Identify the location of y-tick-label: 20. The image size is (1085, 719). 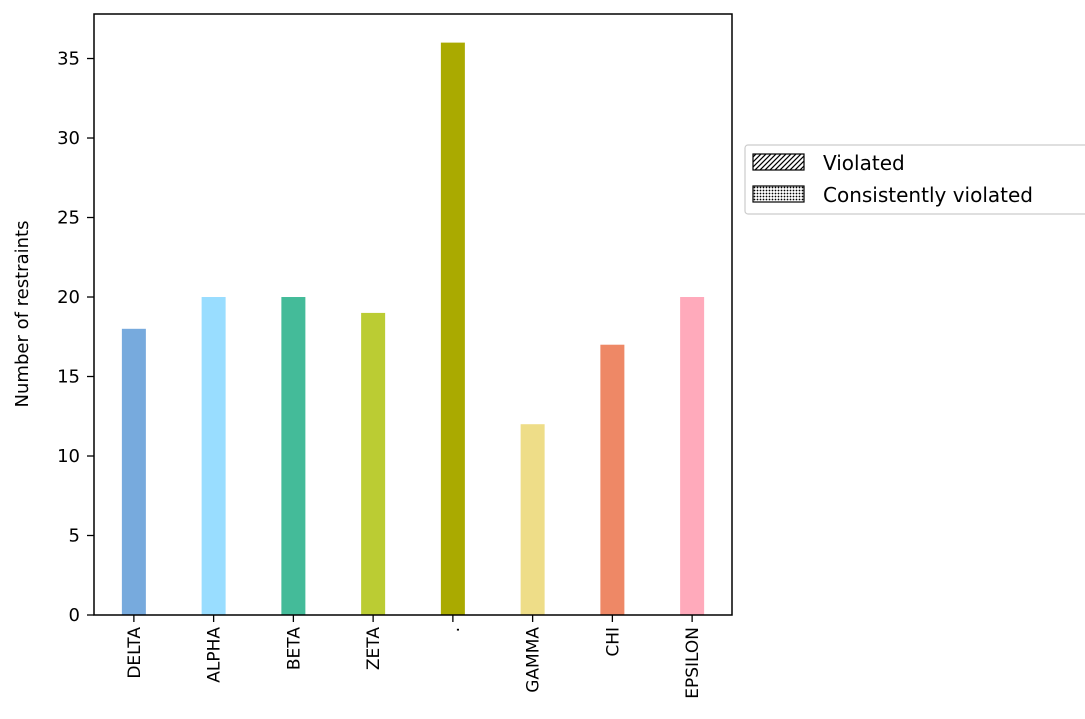
(68, 297).